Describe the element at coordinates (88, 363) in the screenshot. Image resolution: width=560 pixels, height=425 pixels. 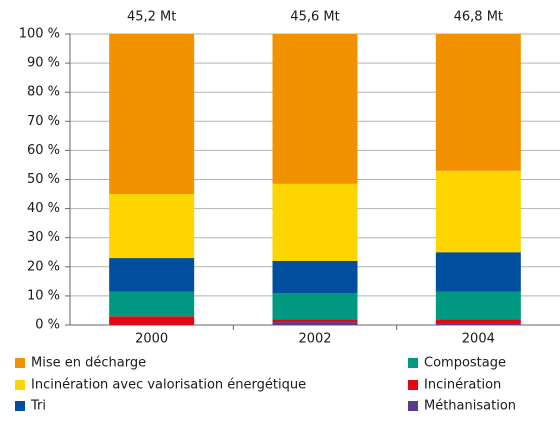
I see `legend-label: Mise en décharge` at that location.